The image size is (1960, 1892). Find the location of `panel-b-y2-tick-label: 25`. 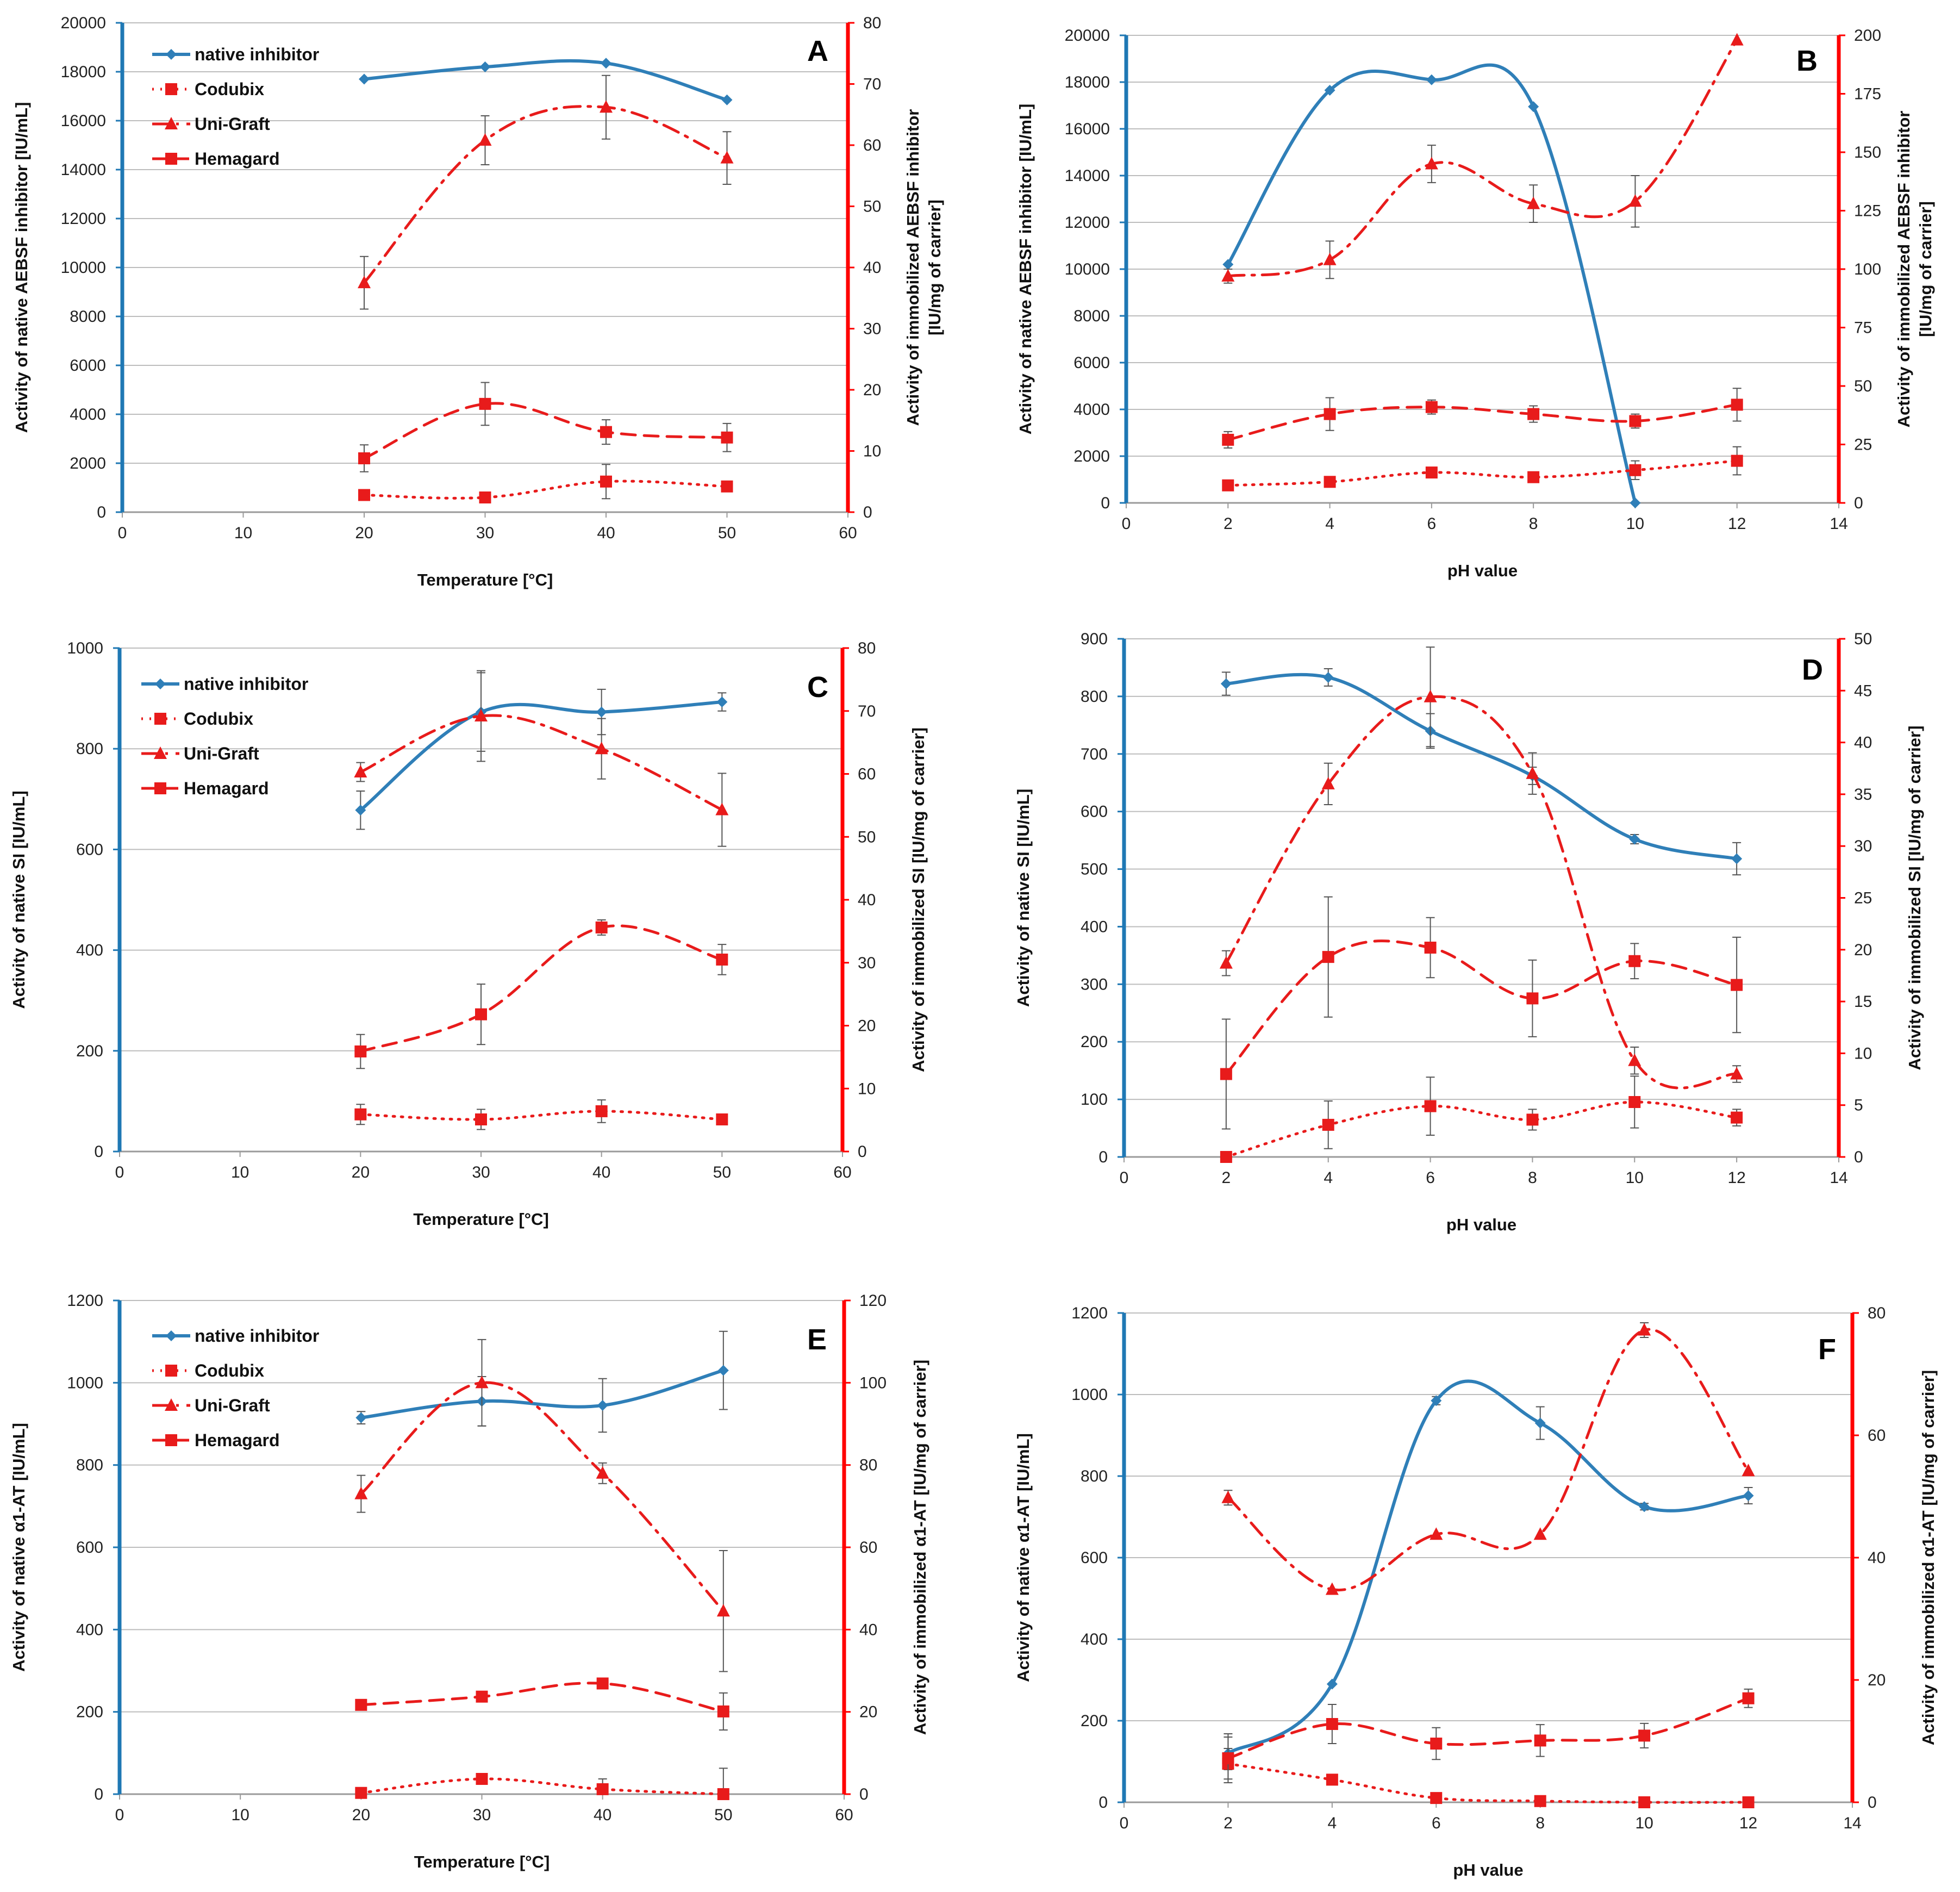

panel-b-y2-tick-label: 25 is located at coordinates (1863, 445).